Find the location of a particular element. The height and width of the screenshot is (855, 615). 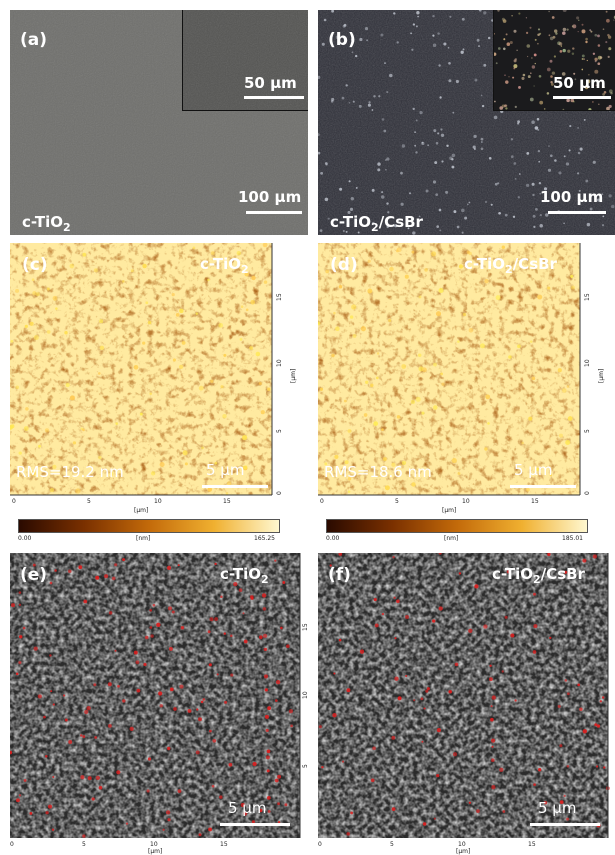

x-axis-unit: [µm] is located at coordinates (141, 510).